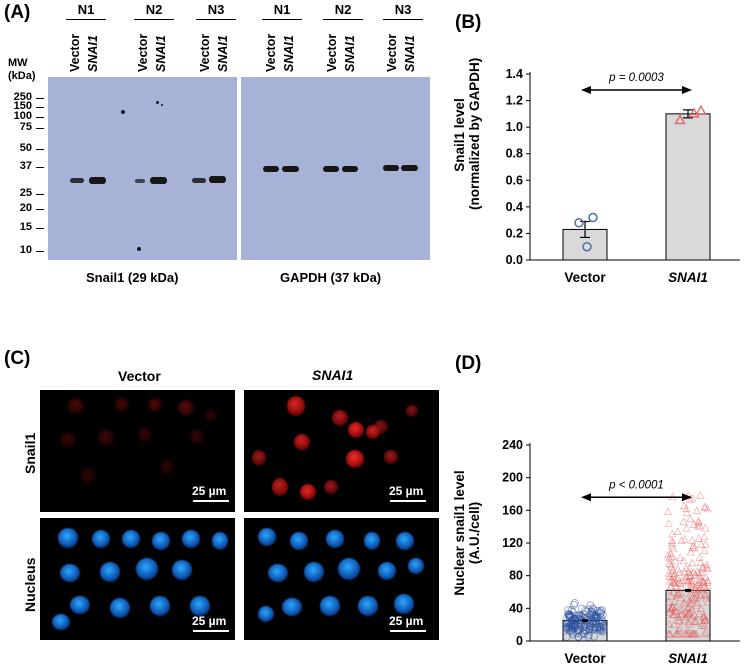  I want to click on mw-marker-10: 10, so click(25, 250).